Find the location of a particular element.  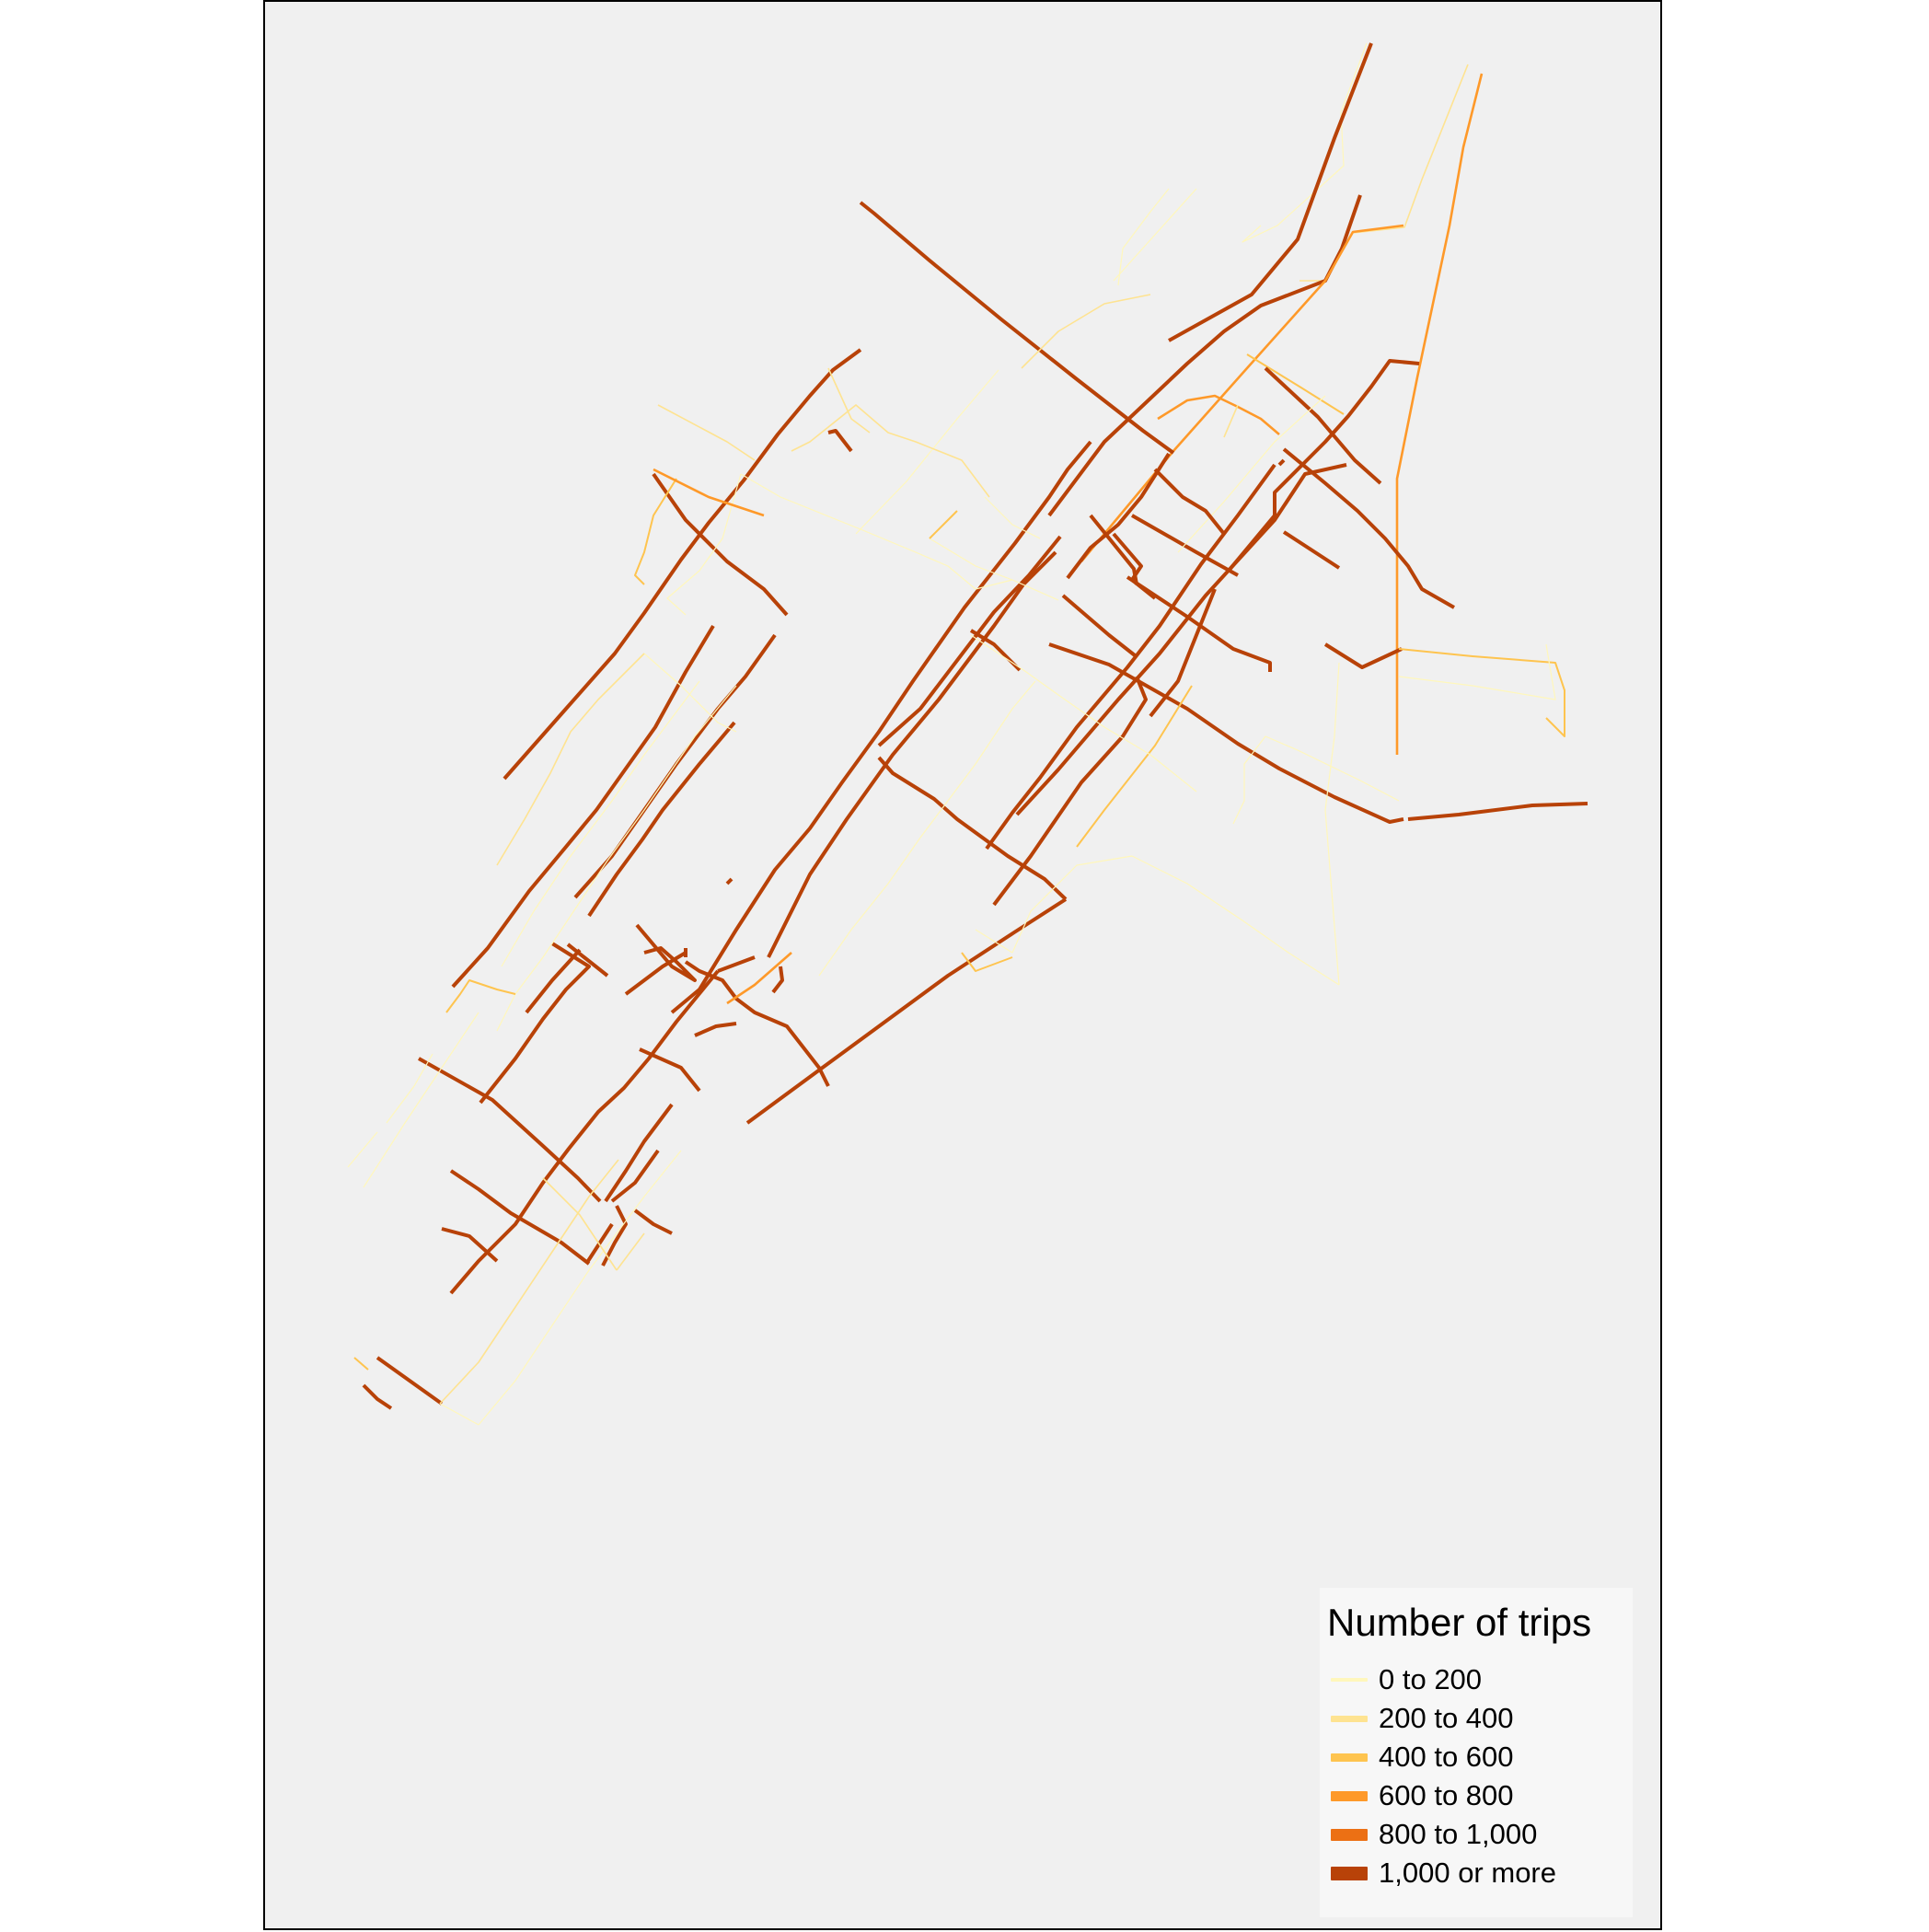

legend-label: 400 to 600 is located at coordinates (1446, 1757).